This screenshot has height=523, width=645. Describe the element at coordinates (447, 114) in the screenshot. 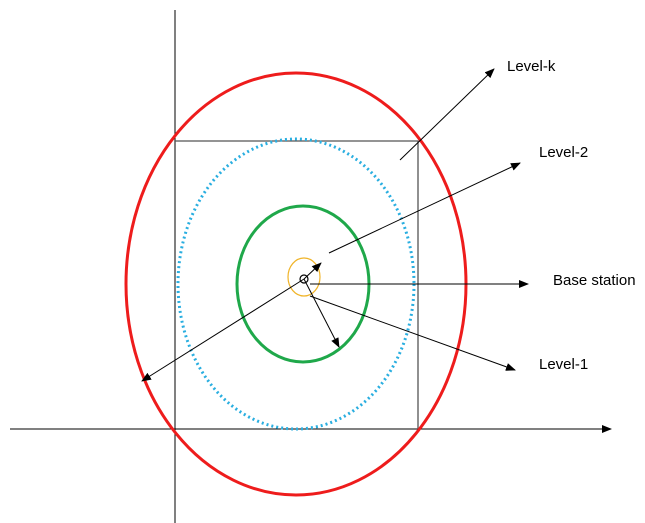

I see `pointer-level-k` at that location.